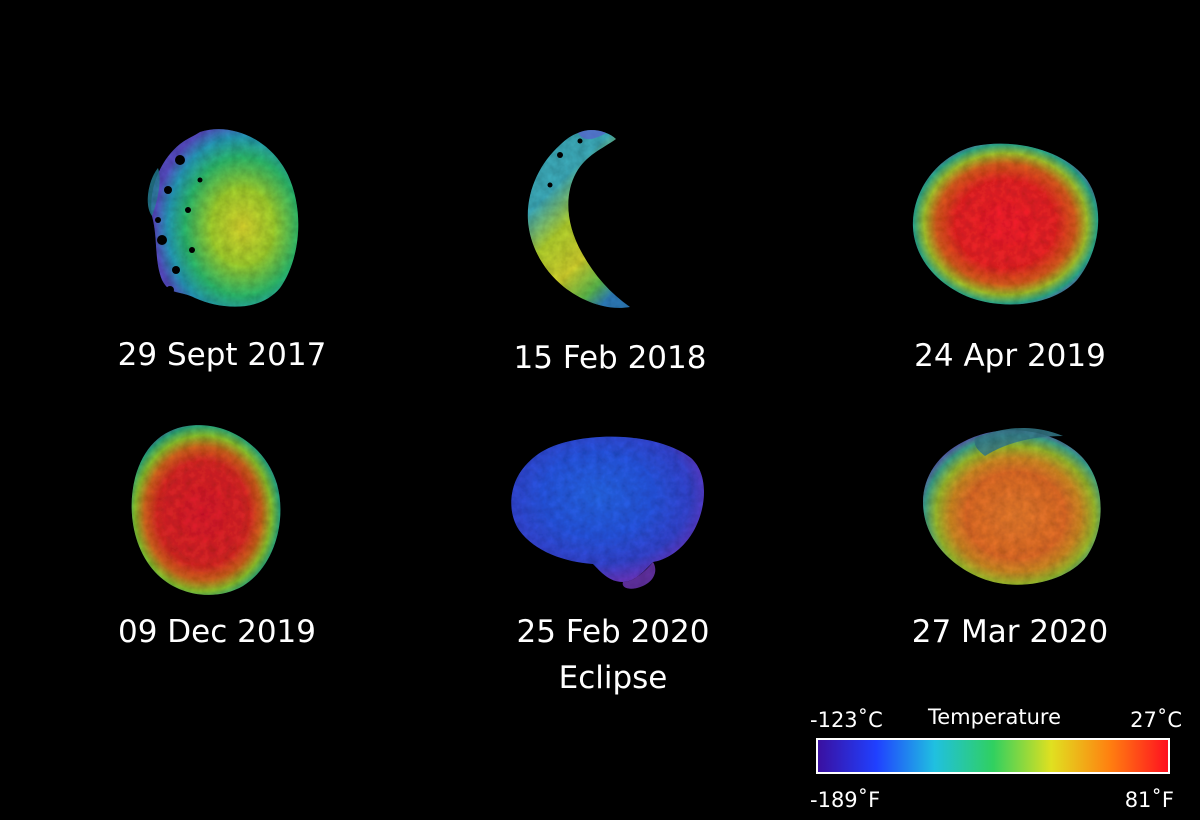  What do you see at coordinates (1010, 632) in the screenshot?
I see `observation-date-label: 27 Mar 2020` at bounding box center [1010, 632].